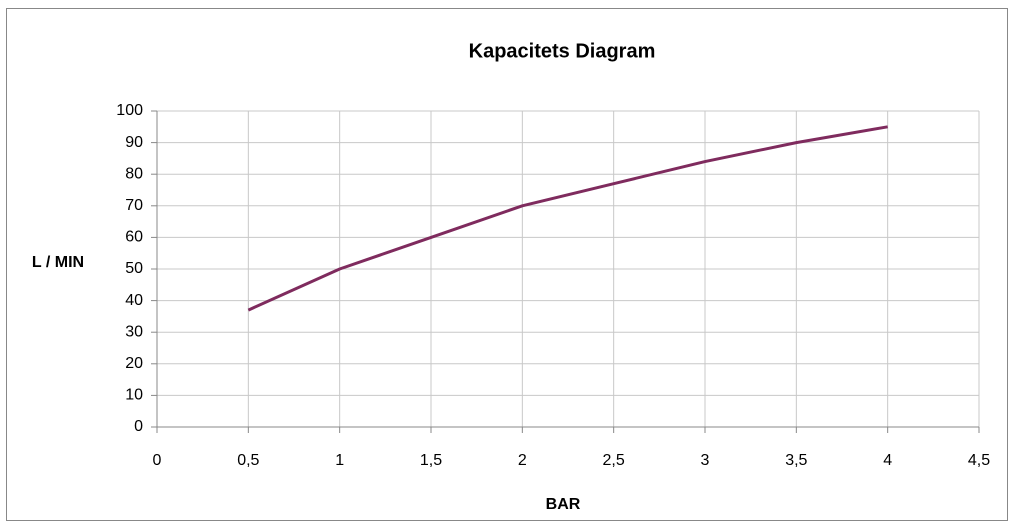  Describe the element at coordinates (134, 173) in the screenshot. I see `y-tick-label: 80` at that location.